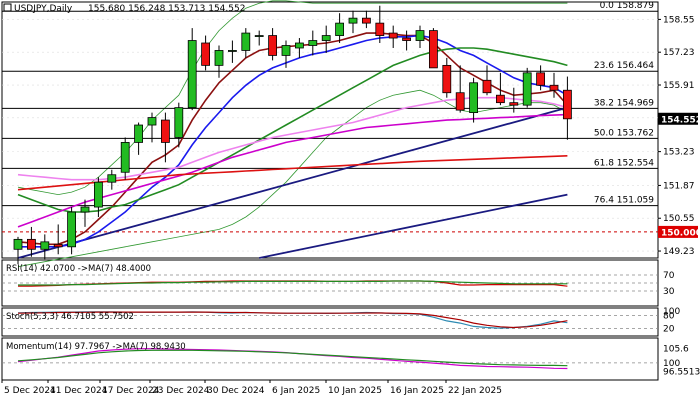 The image size is (700, 404). Describe the element at coordinates (475, 391) in the screenshot. I see `date-tick-label: 22 Jan 2025` at that location.